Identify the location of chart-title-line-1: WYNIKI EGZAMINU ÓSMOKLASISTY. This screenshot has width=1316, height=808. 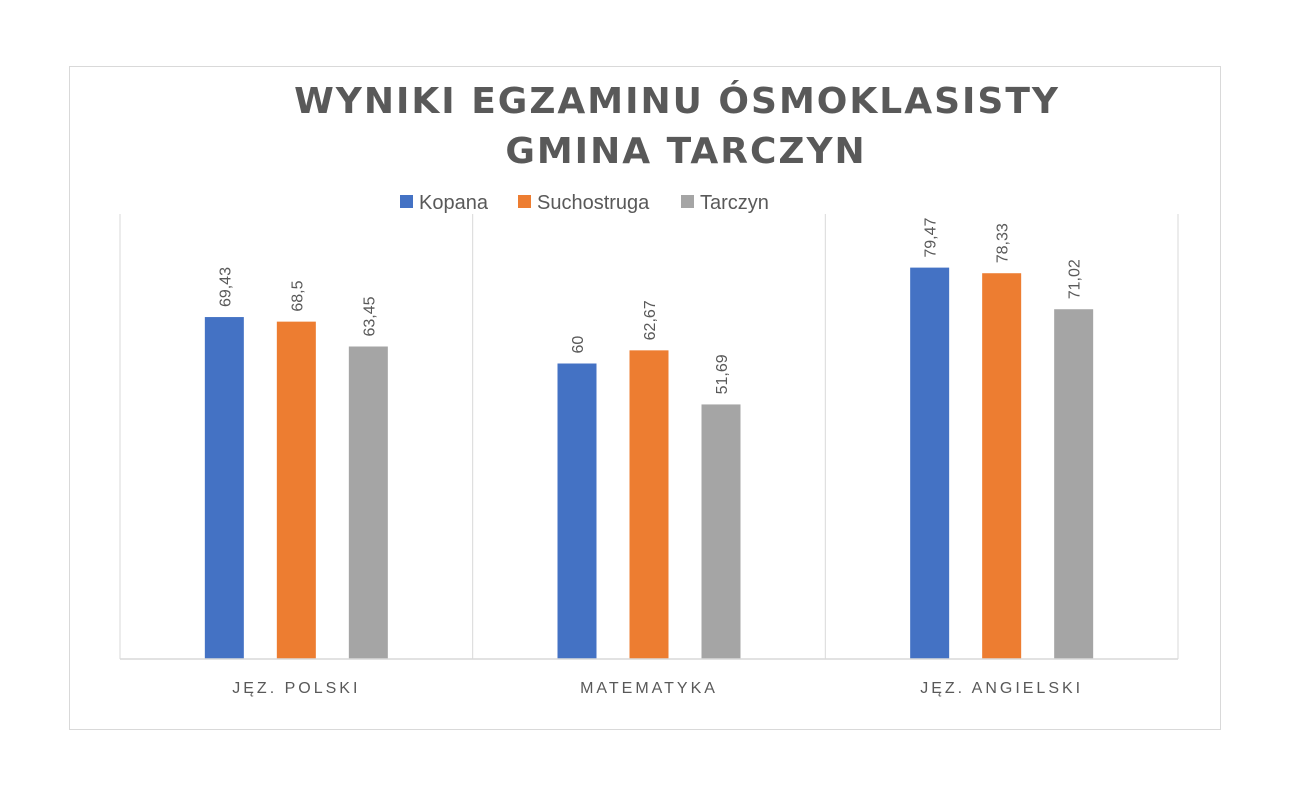
(677, 101).